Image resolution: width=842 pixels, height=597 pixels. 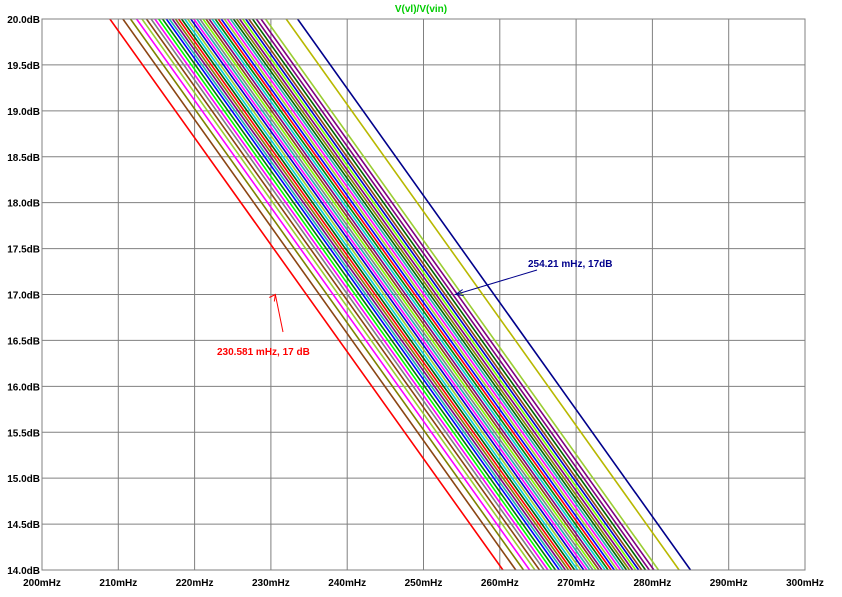 What do you see at coordinates (23, 387) in the screenshot?
I see `y-tick-label: 16.0dB` at bounding box center [23, 387].